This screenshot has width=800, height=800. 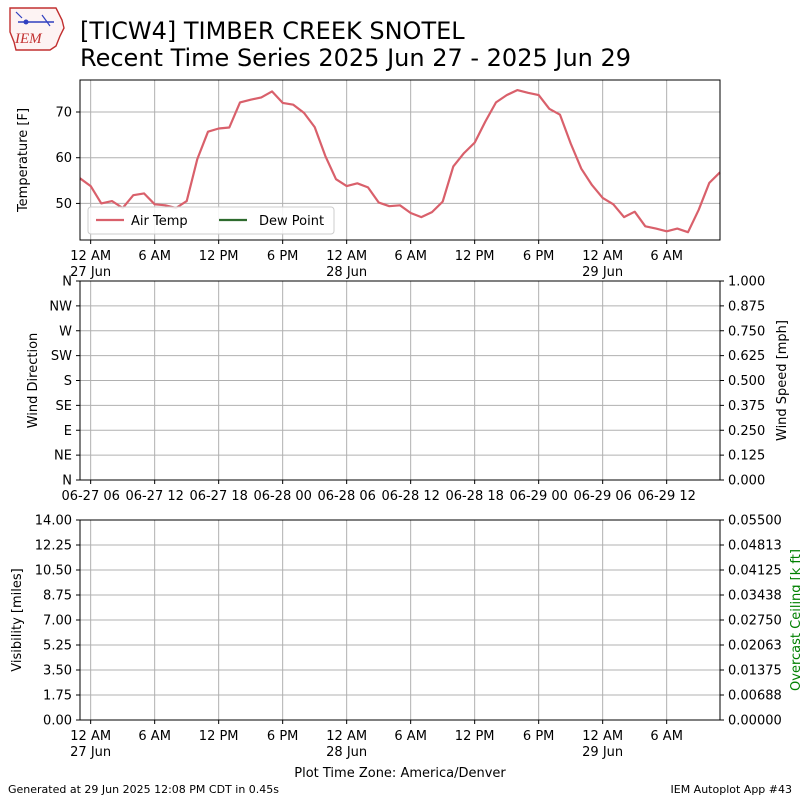 What do you see at coordinates (53, 521) in the screenshot?
I see `visibility-tick-label: 14.00` at bounding box center [53, 521].